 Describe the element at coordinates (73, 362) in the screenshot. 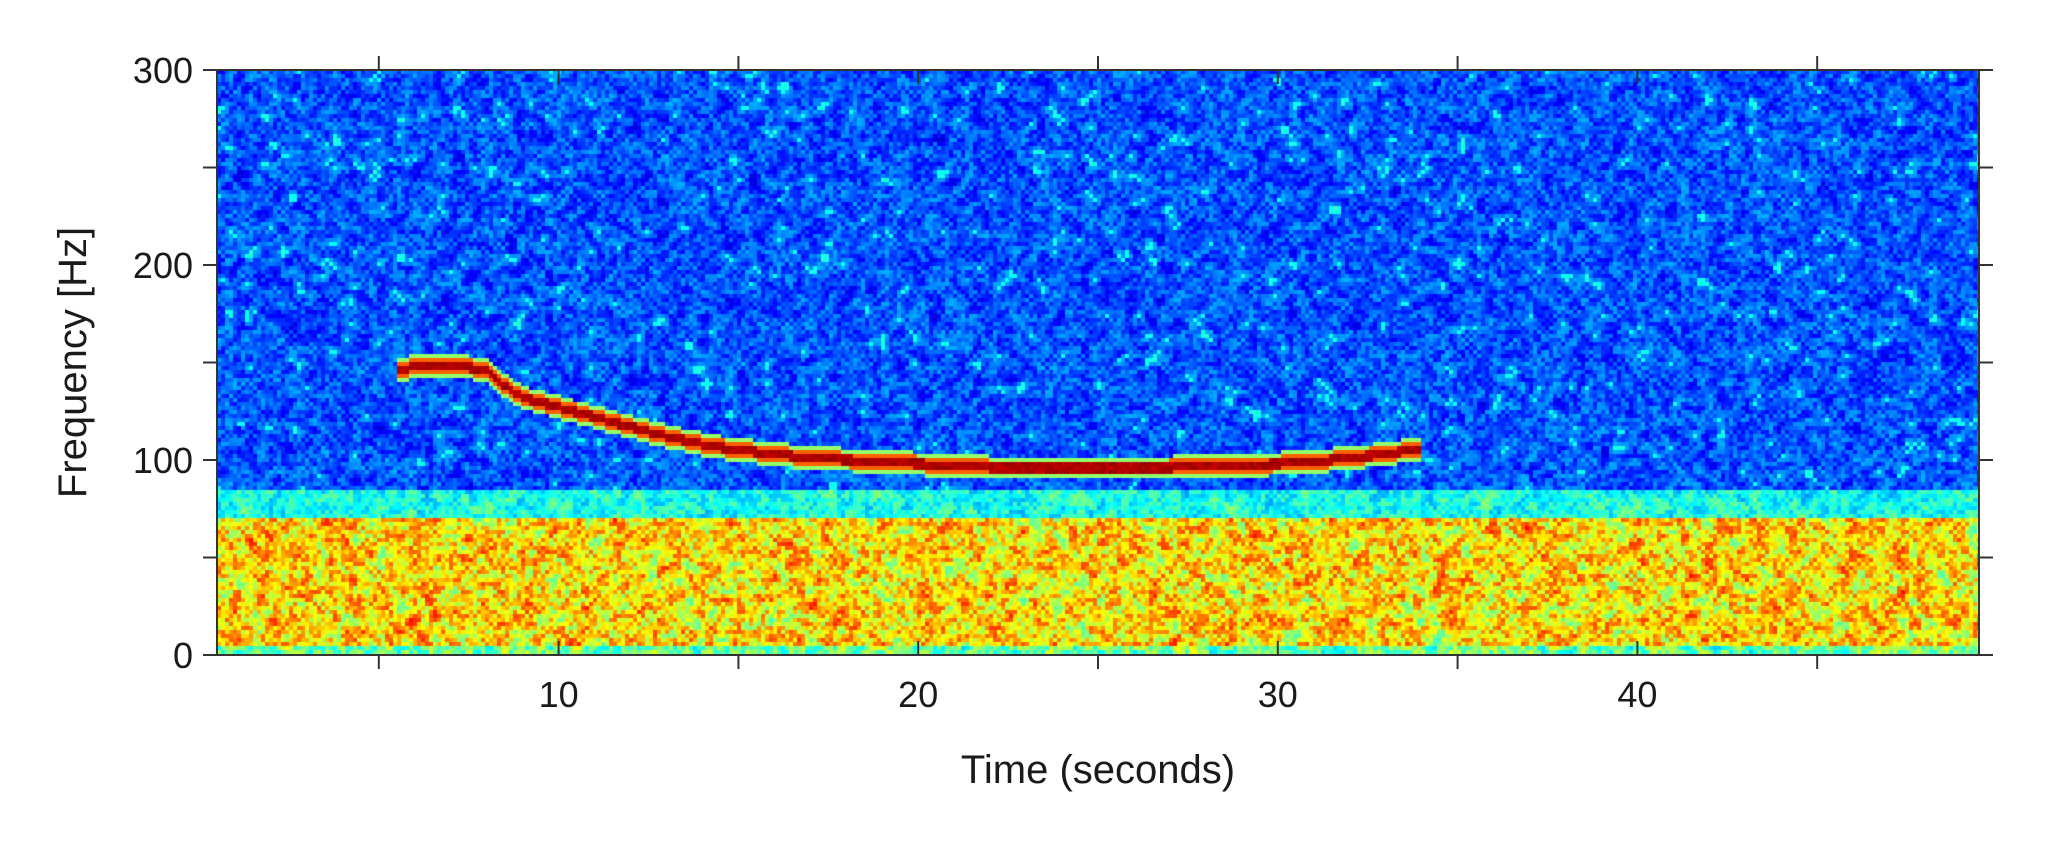

I see `y-axis-title: Frequency [Hz]` at that location.